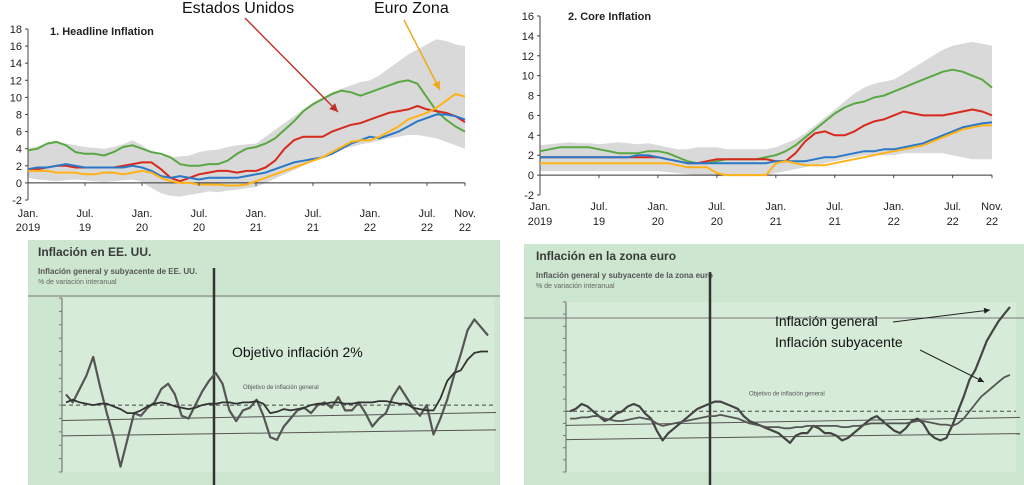  I want to click on label-inflacion-subyacente: Inflación subyacente, so click(839, 342).